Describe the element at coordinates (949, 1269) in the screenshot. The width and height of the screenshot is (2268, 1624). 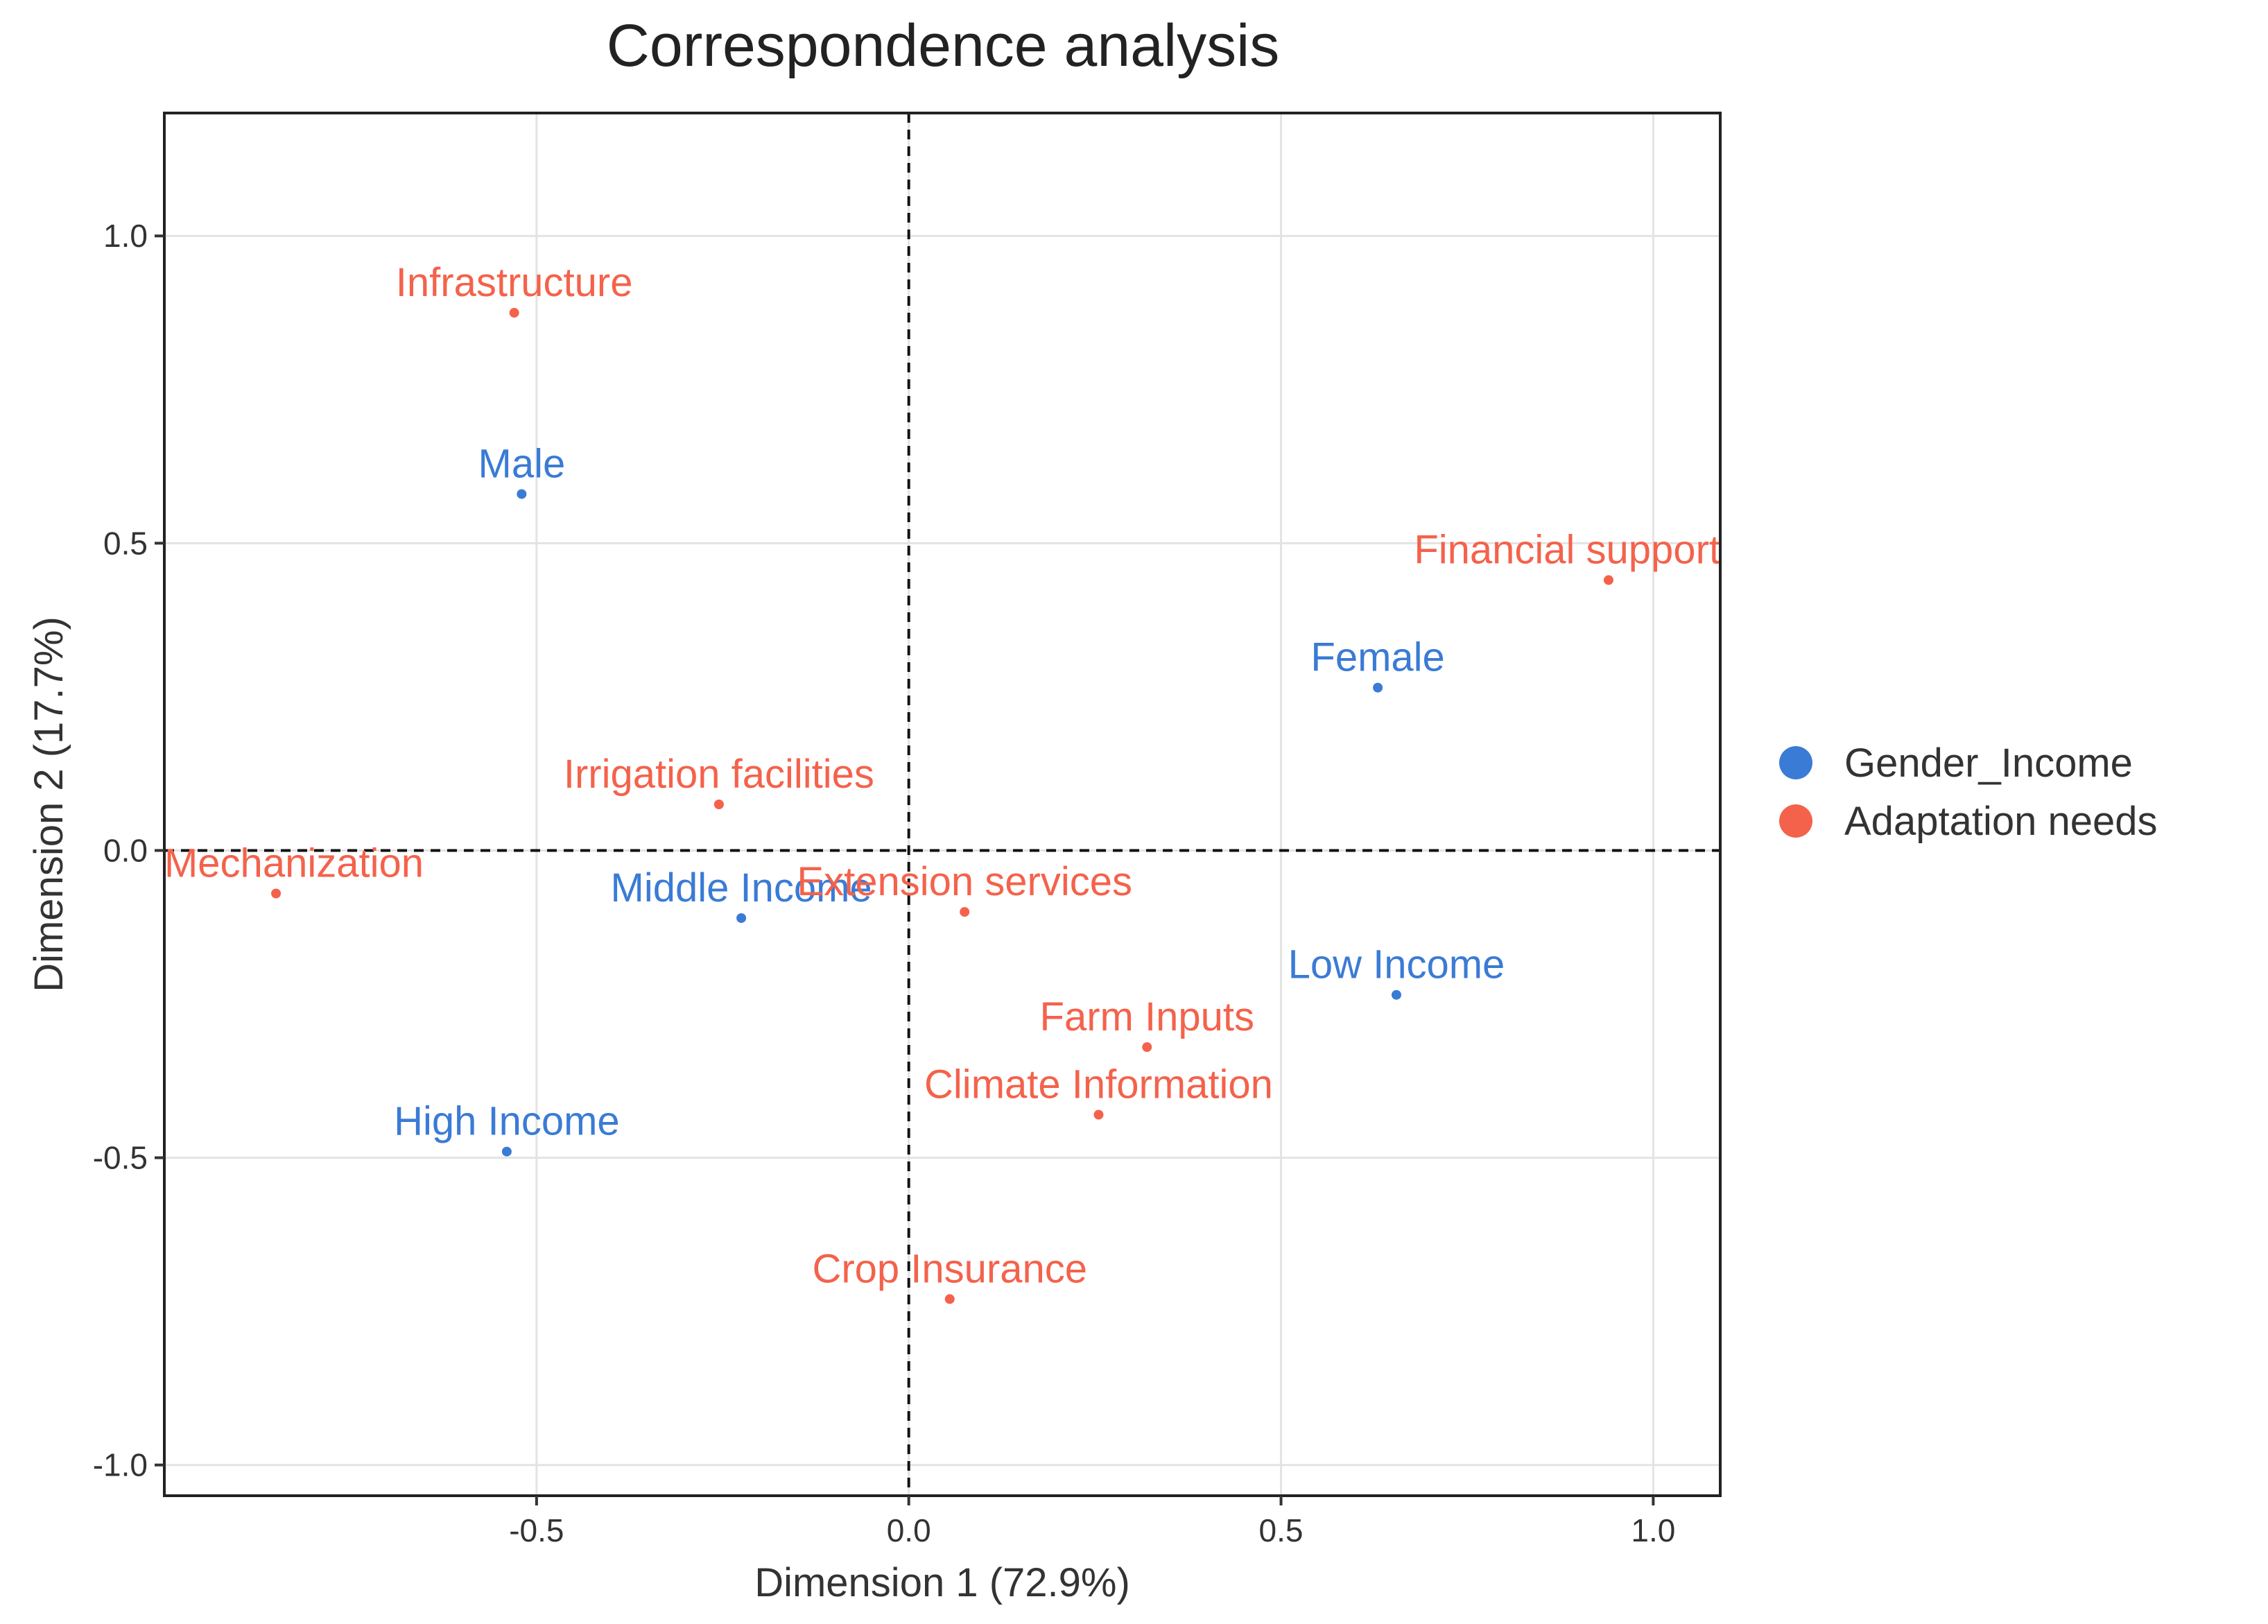
I see `point-label: Crop Insurance` at that location.